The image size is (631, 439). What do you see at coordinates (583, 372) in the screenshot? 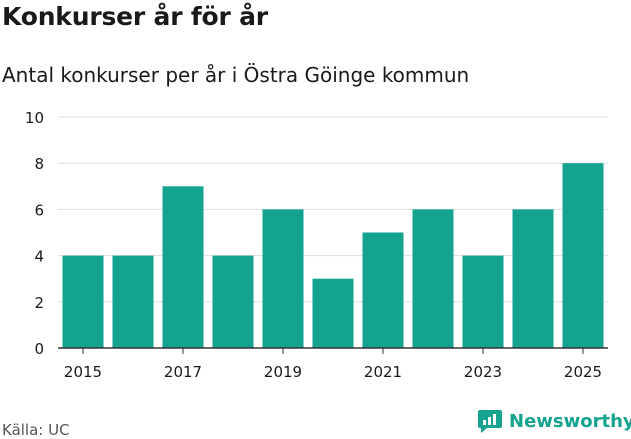
I see `x-tick-label: 2025` at bounding box center [583, 372].